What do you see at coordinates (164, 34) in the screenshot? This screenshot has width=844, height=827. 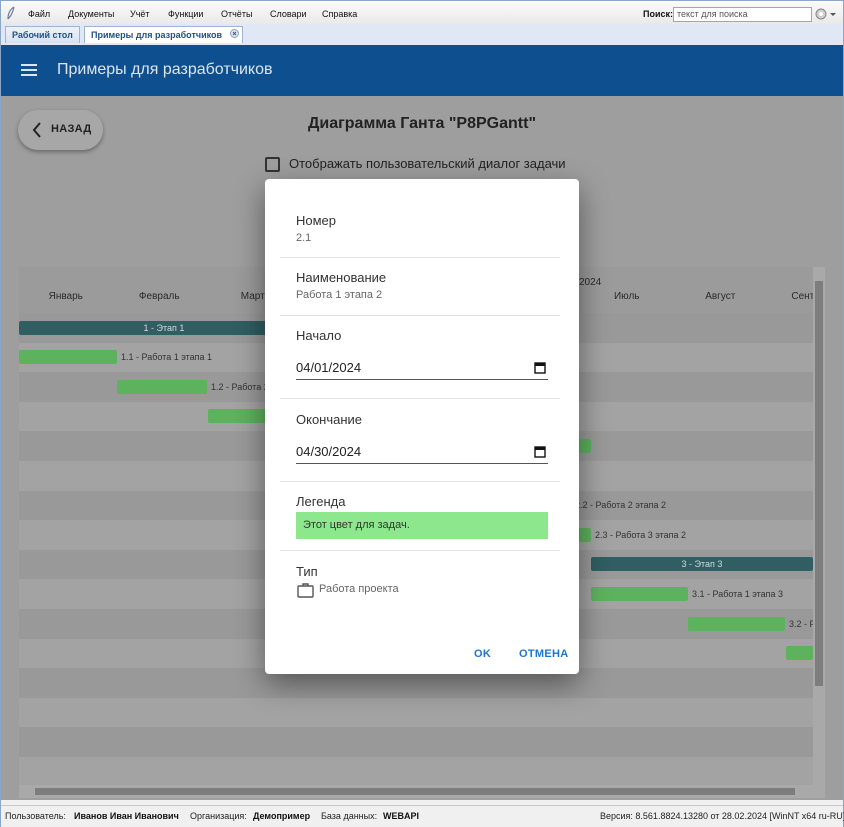 I see `tab-active: Примеры для разработчиков` at bounding box center [164, 34].